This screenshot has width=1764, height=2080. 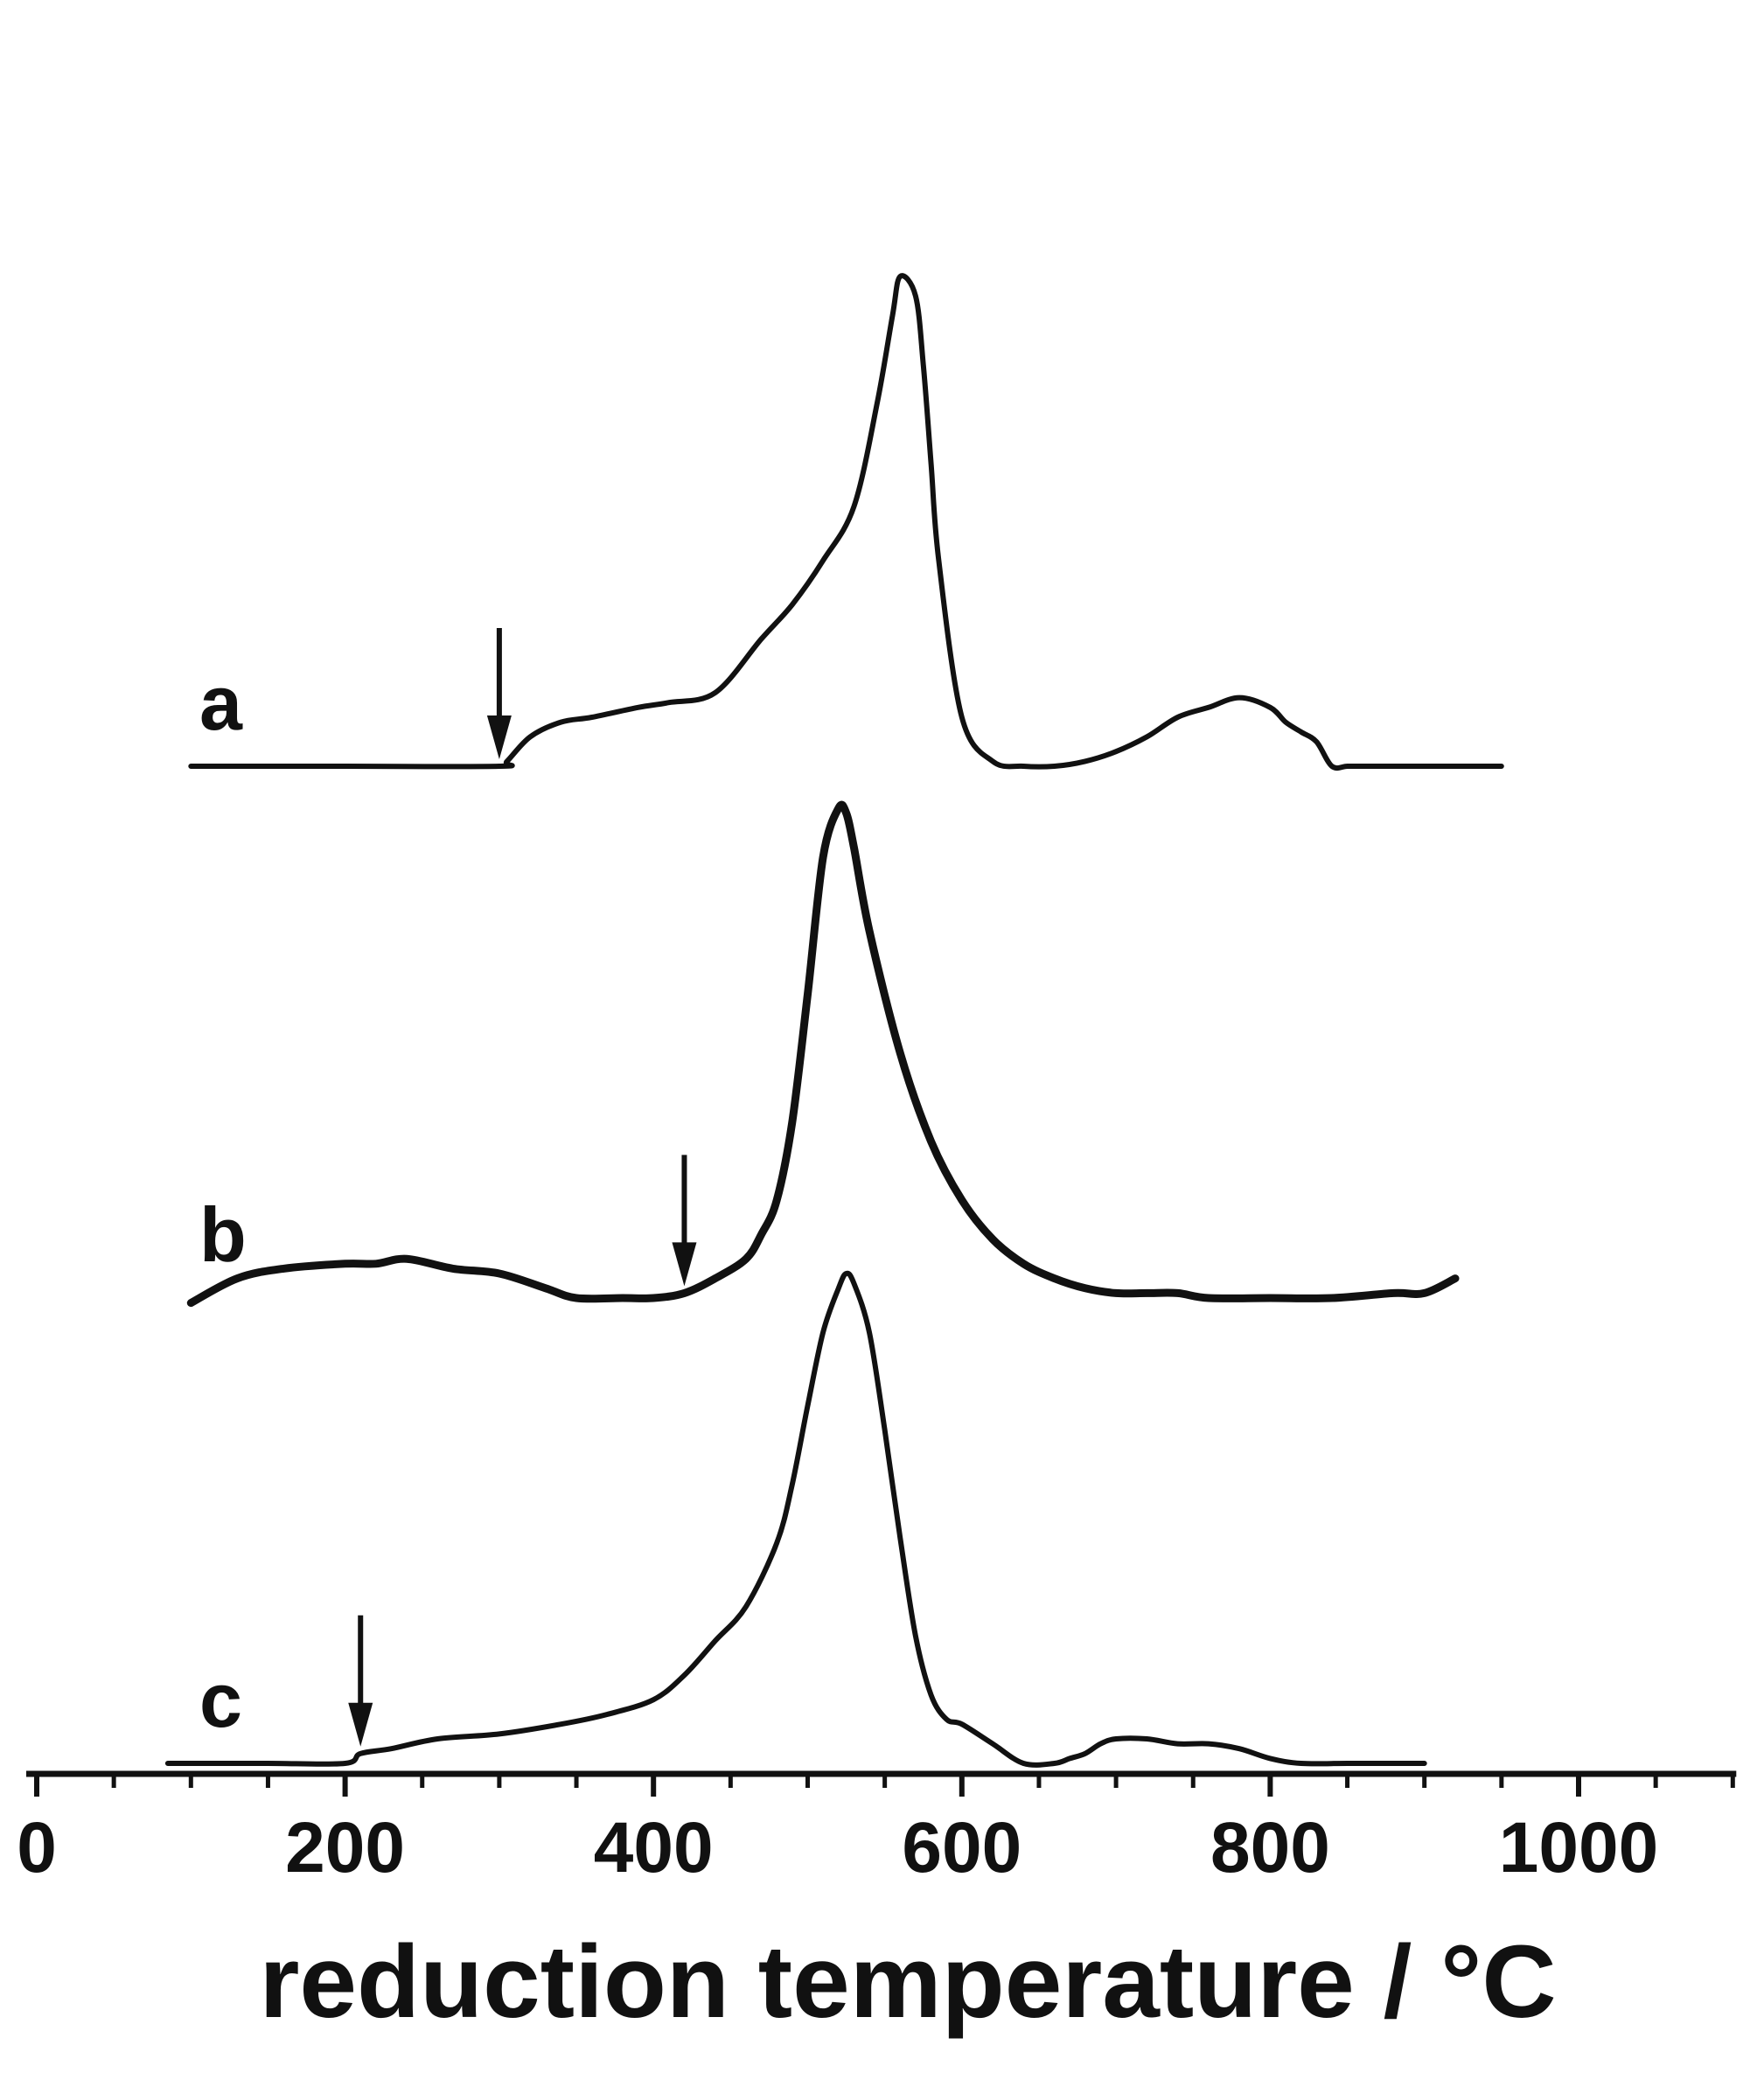 I want to click on curve-labels-group: a b c, so click(x=223, y=1201).